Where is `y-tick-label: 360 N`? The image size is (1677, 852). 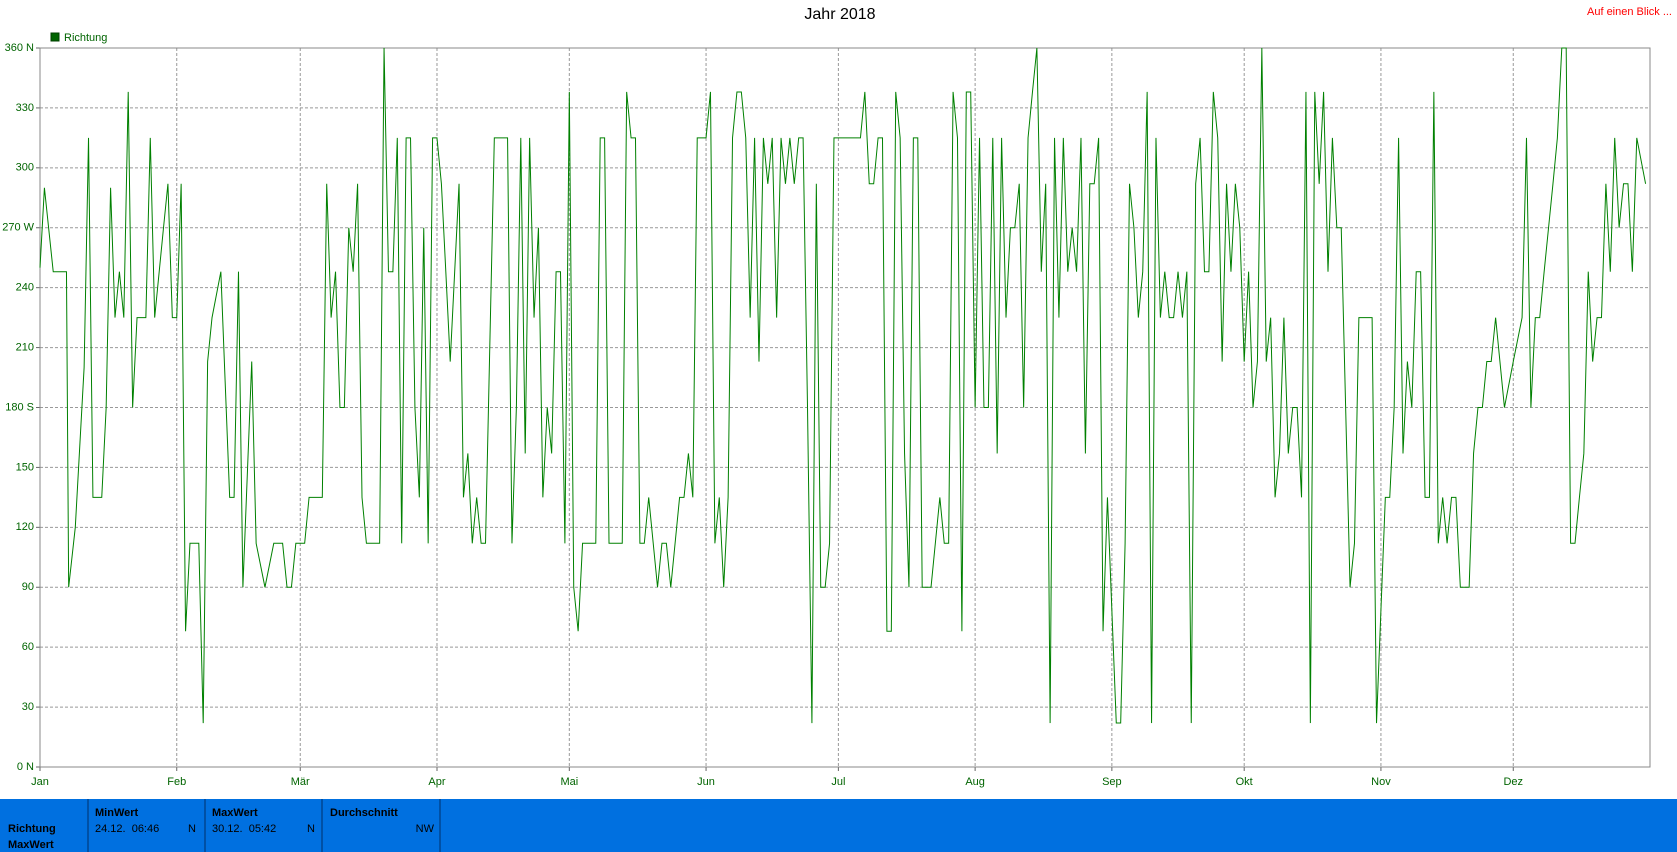 y-tick-label: 360 N is located at coordinates (19, 48).